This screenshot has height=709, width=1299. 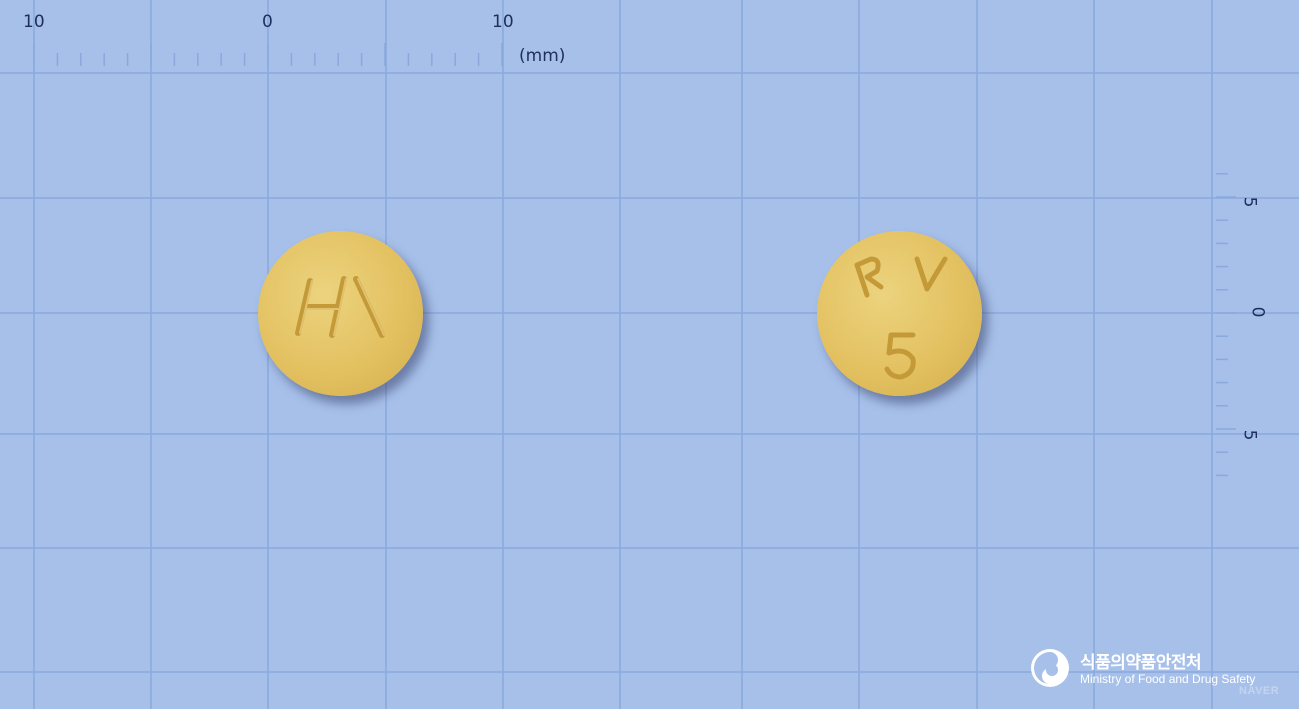 What do you see at coordinates (1259, 691) in the screenshot?
I see `watermark-brand: NAVER` at bounding box center [1259, 691].